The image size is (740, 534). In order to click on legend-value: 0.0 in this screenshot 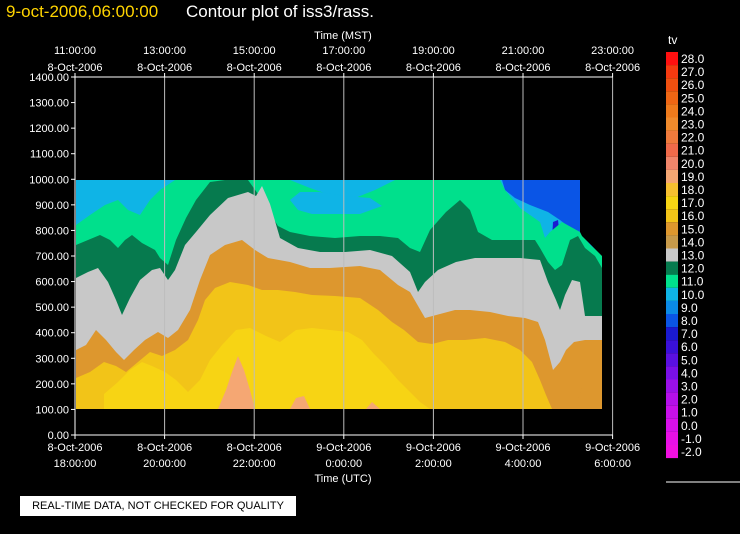, I will do `click(689, 426)`.